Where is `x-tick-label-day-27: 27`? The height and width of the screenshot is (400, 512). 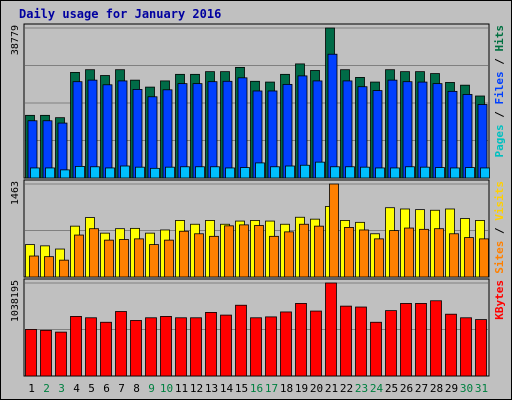 x-tick-label-day-27: 27 is located at coordinates (421, 388).